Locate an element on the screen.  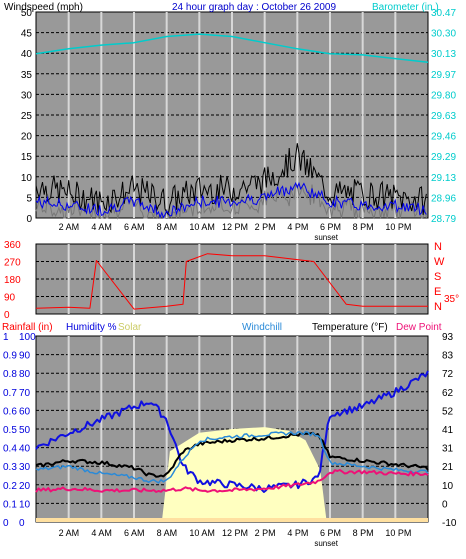
temperature-title: Temperature (°F) is located at coordinates (350, 327).